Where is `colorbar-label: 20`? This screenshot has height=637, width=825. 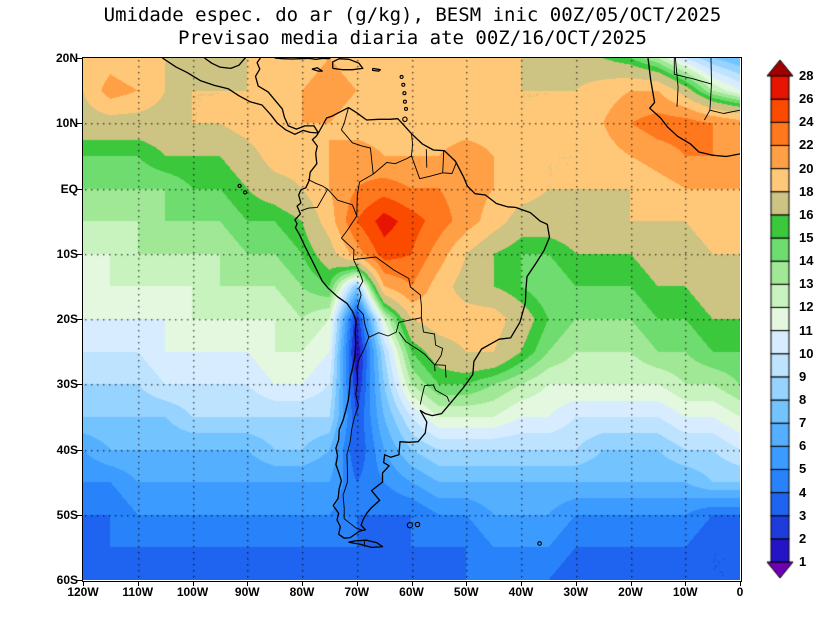
colorbar-label: 20 is located at coordinates (806, 168).